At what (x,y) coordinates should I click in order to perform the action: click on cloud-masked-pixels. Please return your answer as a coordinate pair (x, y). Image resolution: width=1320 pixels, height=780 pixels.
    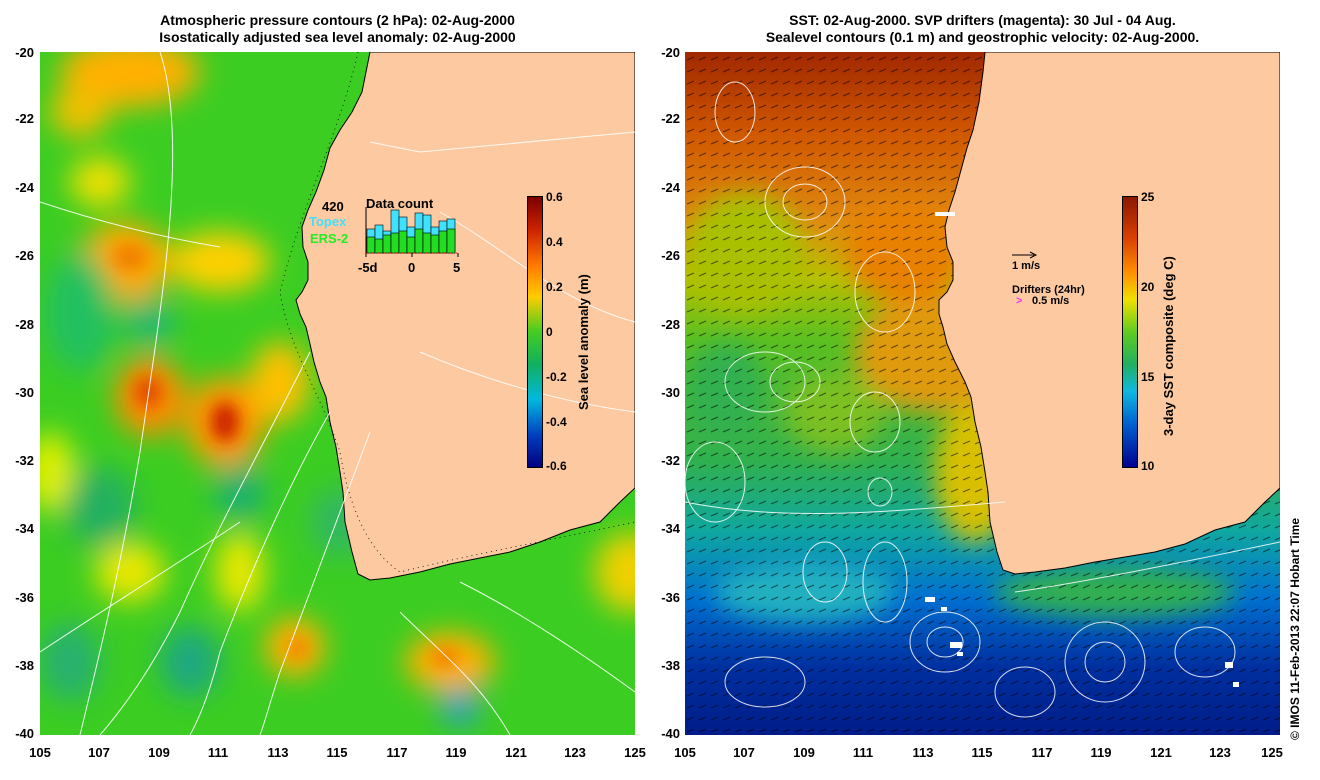
    Looking at the image, I should click on (1082, 449).